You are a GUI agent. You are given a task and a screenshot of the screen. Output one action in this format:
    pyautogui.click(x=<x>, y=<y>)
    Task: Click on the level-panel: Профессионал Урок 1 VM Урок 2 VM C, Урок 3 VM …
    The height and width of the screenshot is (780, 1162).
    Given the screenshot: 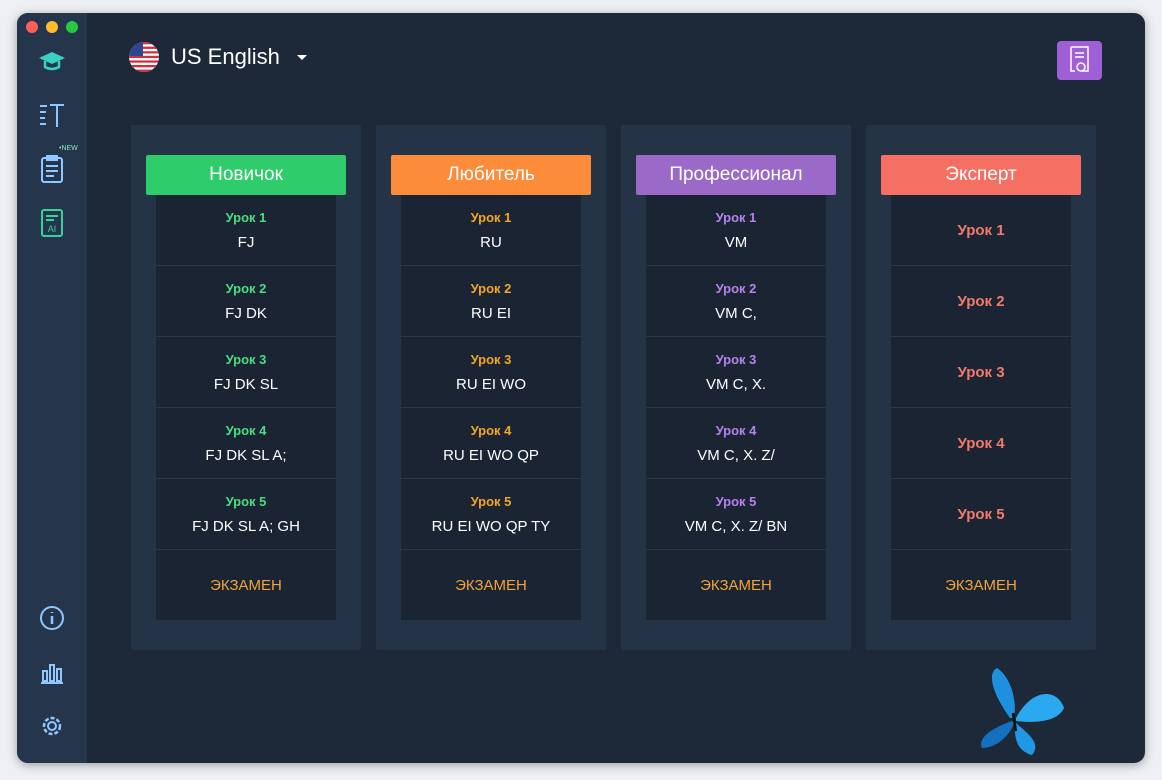 What is the action you would take?
    pyautogui.click(x=736, y=387)
    